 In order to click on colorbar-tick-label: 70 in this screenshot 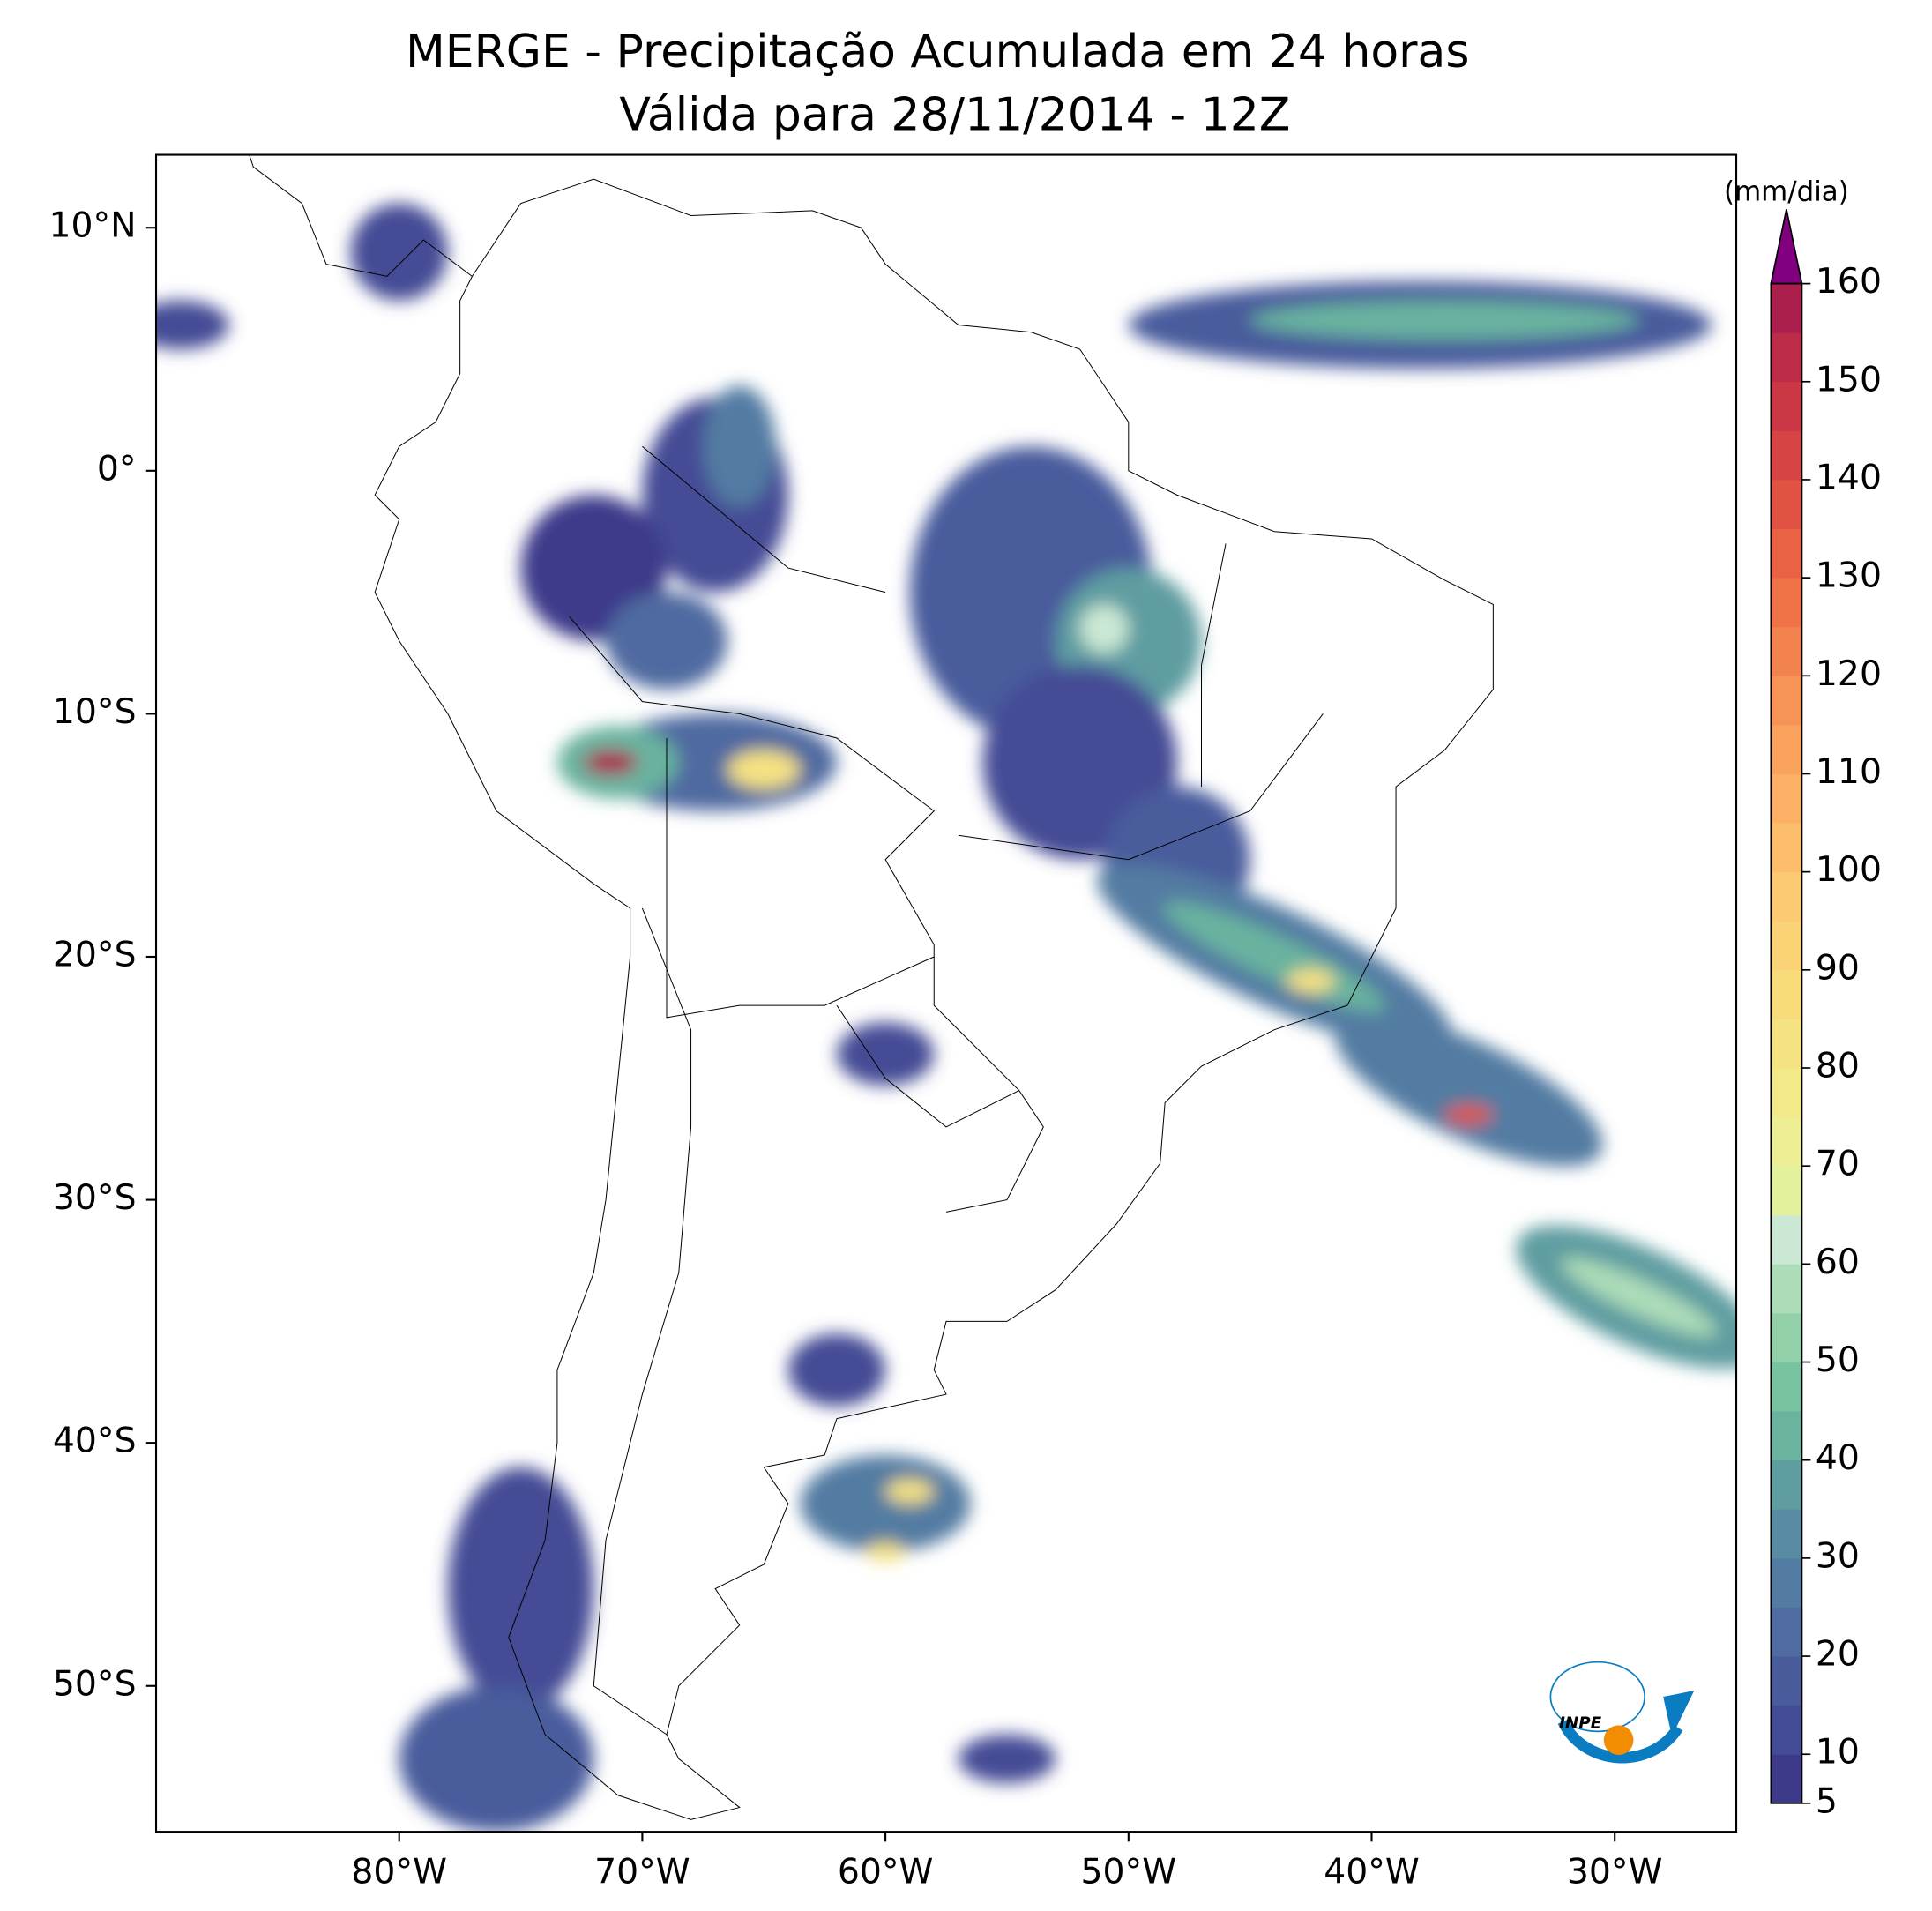, I will do `click(1838, 1164)`.